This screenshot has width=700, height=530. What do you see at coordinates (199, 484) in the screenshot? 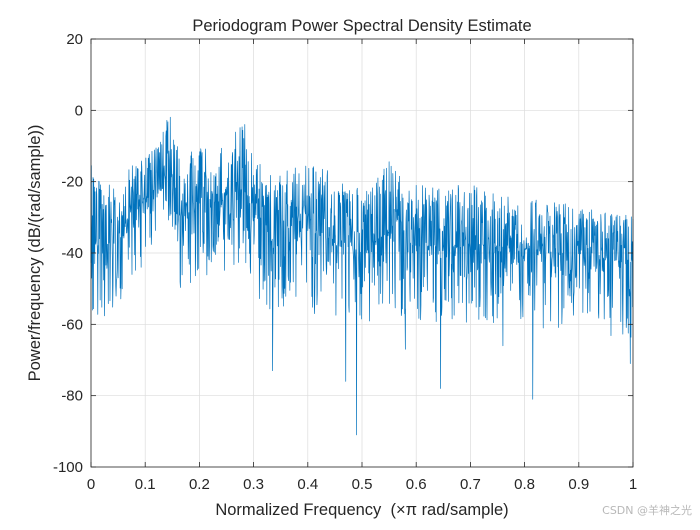
I see `x-tick-label: 0.2` at bounding box center [199, 484].